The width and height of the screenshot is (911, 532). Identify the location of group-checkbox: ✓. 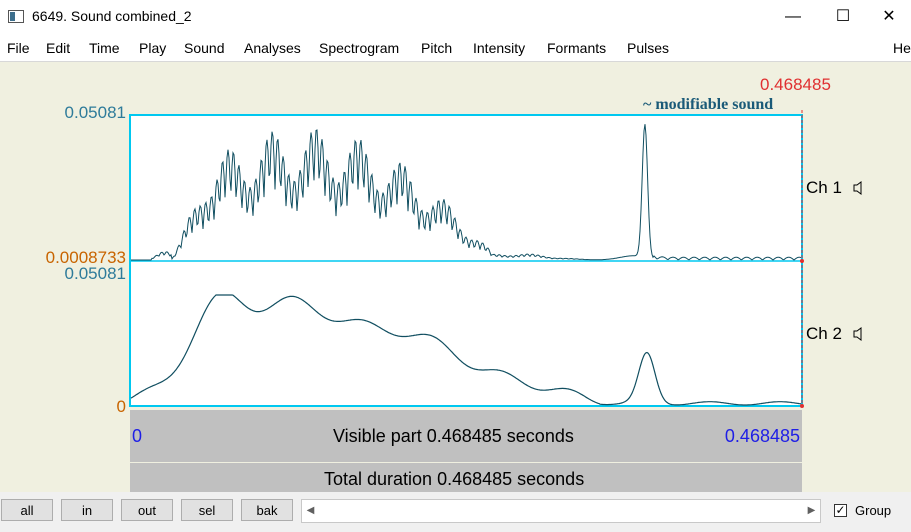
(840, 510).